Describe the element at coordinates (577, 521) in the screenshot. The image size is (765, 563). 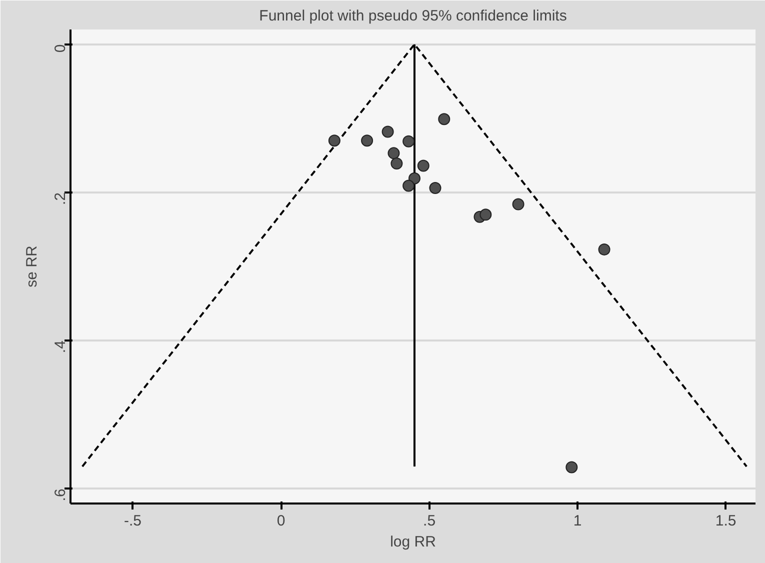
I see `x-tick-label: 1` at that location.